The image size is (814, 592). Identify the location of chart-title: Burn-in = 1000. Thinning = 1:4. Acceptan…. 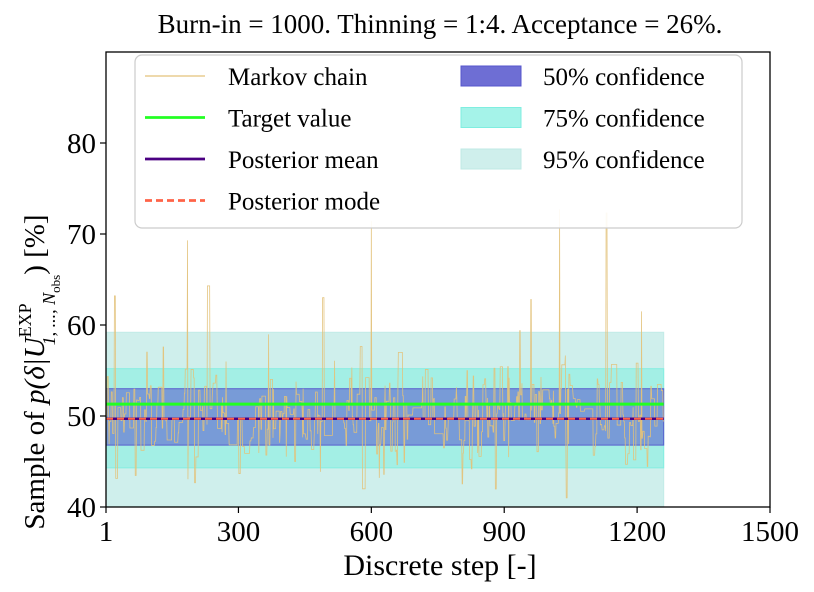
(440, 24).